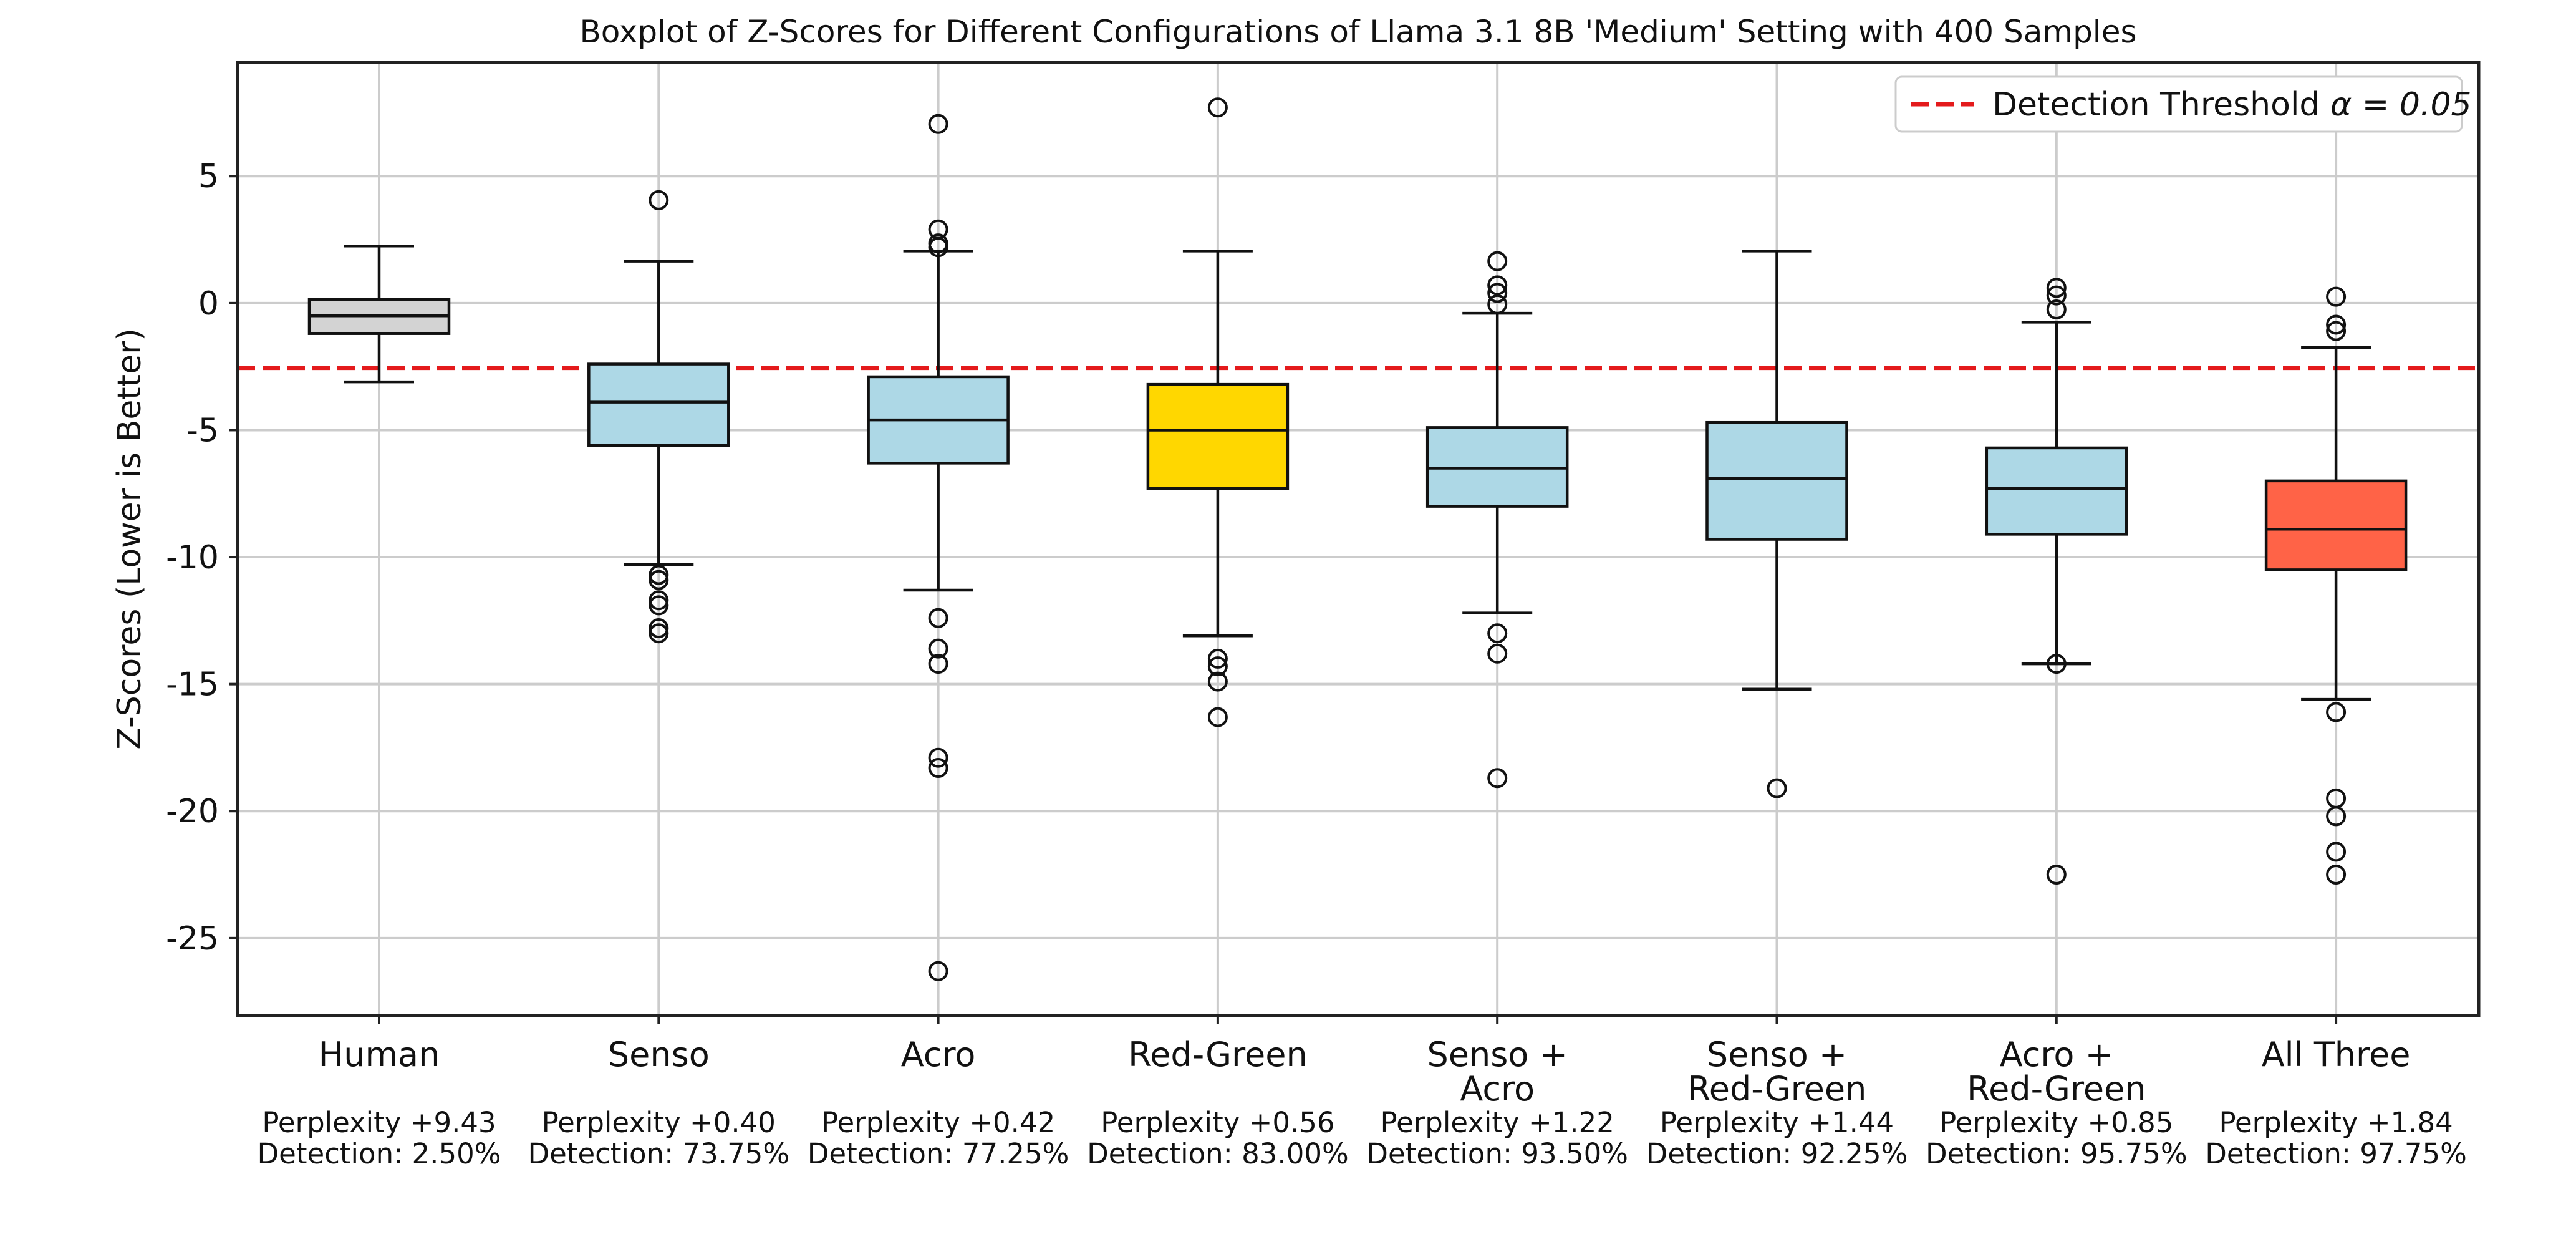  What do you see at coordinates (1217, 1123) in the screenshot?
I see `perplexity-label: Perplexity +0.56` at bounding box center [1217, 1123].